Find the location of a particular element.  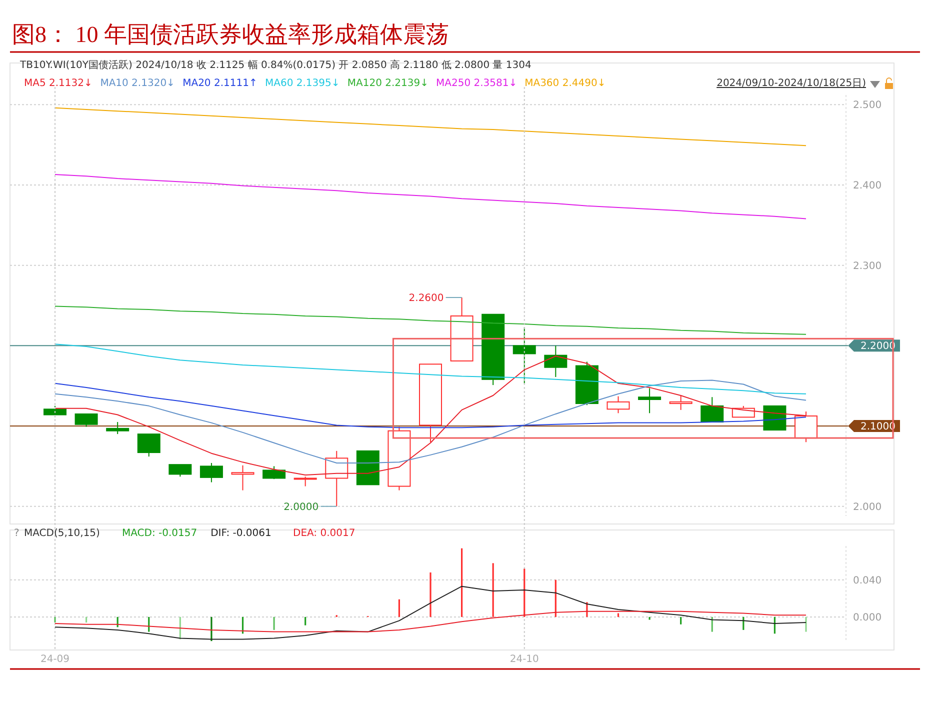

text: TB10Y.WI(10Y国债活跃) 2024/10/18 收 2.1125 幅 0.84%(0.0175) 开 2.0850 高 2.1180 低 2.0800 量 1304 is located at coordinates (275, 65).